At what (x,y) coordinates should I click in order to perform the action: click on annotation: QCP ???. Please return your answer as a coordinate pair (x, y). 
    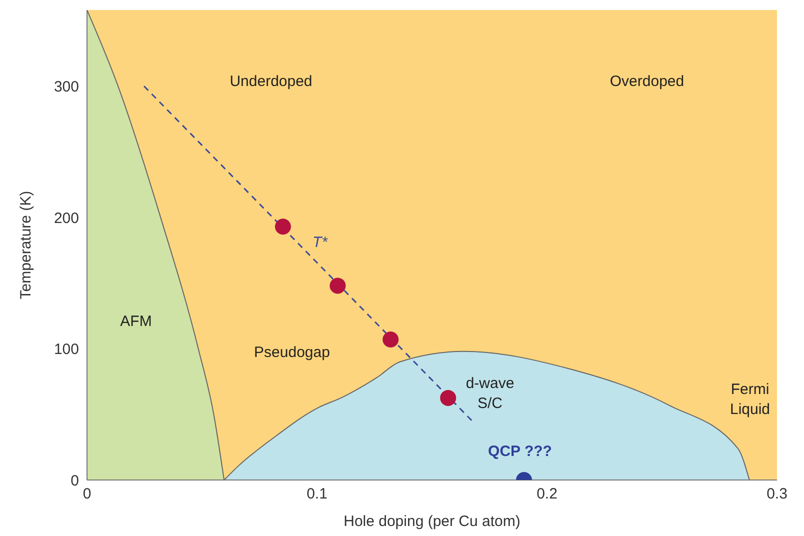
    Looking at the image, I should click on (520, 452).